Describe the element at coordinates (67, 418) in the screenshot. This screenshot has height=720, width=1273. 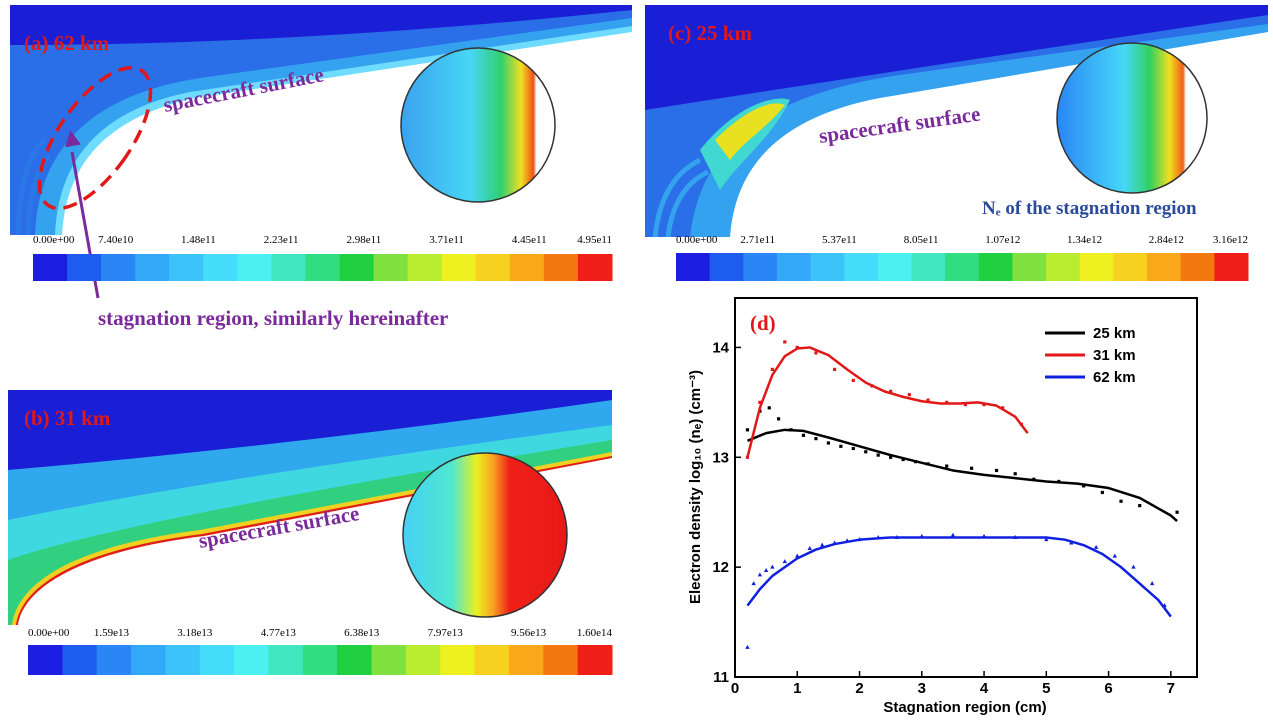
I see `panel-label: (b) 31 km` at that location.